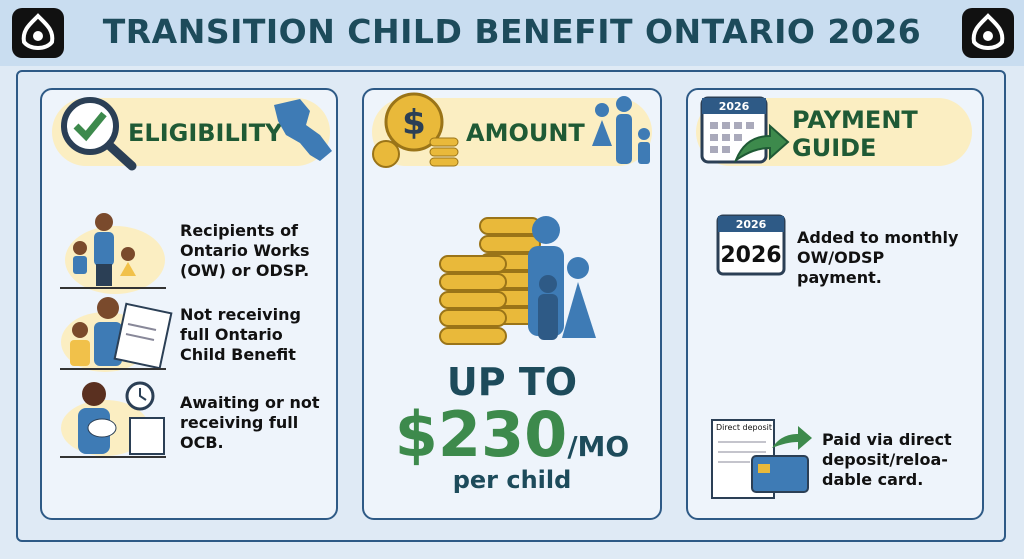 The height and width of the screenshot is (559, 1024). Describe the element at coordinates (512, 480) in the screenshot. I see `amount-note: per child` at that location.